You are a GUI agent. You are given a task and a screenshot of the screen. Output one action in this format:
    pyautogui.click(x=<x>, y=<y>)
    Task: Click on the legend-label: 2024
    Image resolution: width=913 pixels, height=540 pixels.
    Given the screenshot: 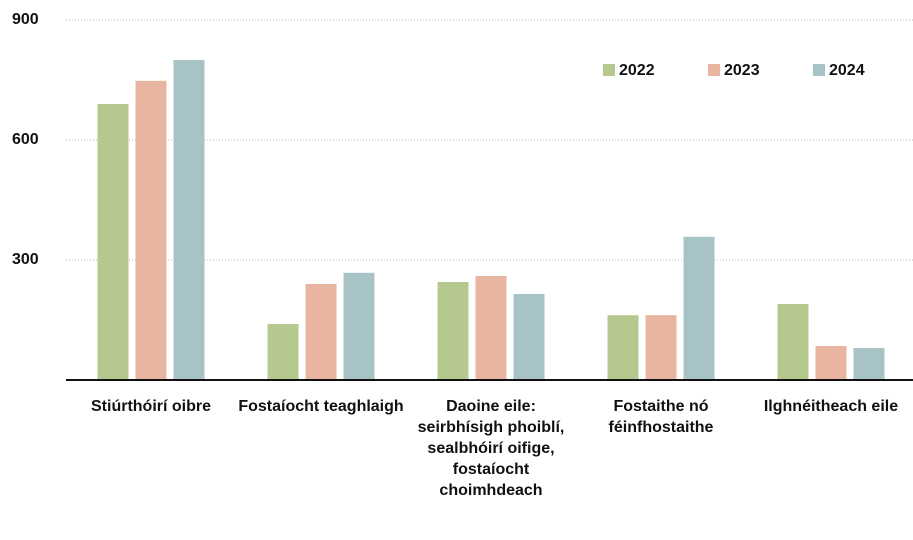 What is the action you would take?
    pyautogui.click(x=847, y=70)
    